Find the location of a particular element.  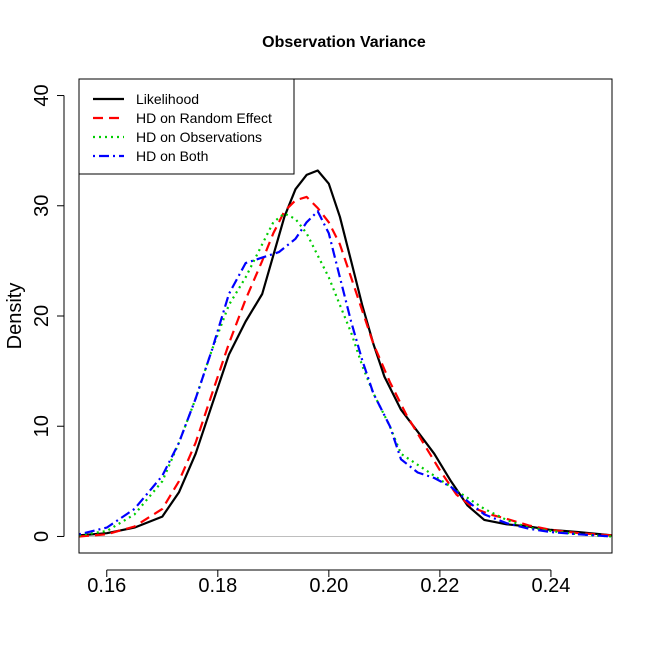

y-tick-label: 40 is located at coordinates (42, 95).